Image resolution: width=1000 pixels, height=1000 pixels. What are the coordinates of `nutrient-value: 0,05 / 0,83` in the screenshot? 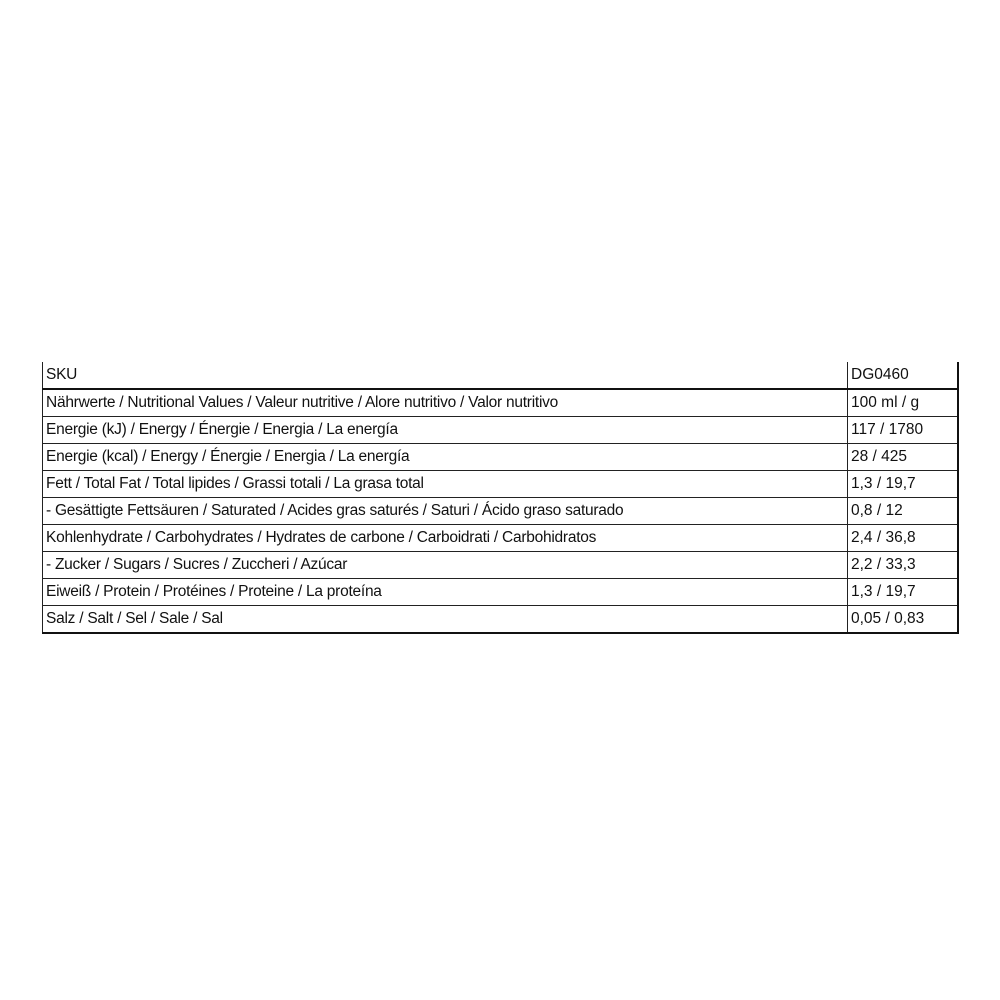 It's located at (903, 619).